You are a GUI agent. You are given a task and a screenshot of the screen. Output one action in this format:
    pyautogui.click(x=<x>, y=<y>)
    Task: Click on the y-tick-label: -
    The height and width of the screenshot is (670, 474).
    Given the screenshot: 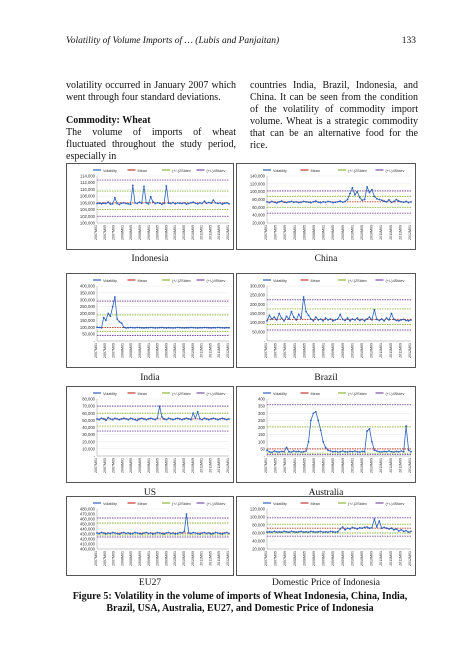 What is the action you would take?
    pyautogui.click(x=265, y=456)
    